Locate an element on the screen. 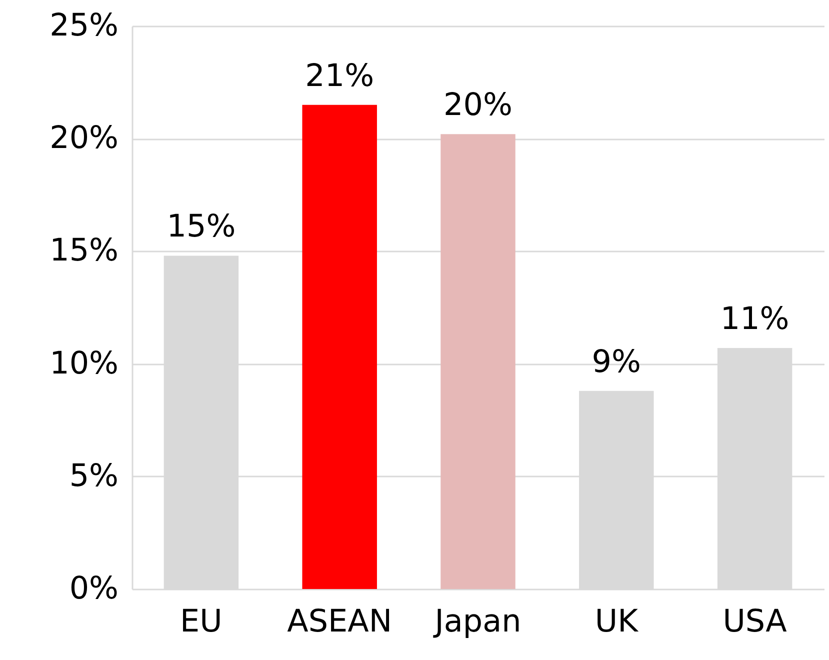 The width and height of the screenshot is (829, 660). x-tick-label: ASEAN is located at coordinates (339, 622).